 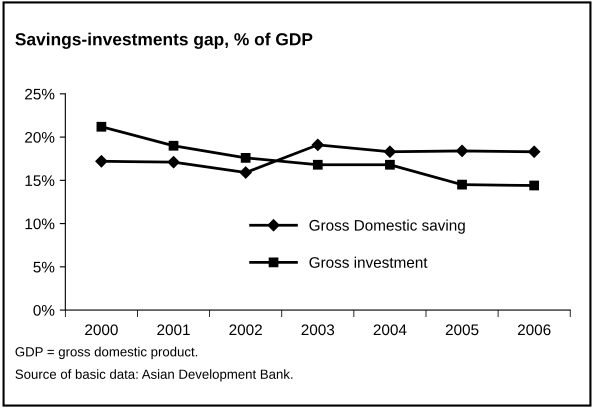 What do you see at coordinates (390, 330) in the screenshot?
I see `x-tick-label: 2004` at bounding box center [390, 330].